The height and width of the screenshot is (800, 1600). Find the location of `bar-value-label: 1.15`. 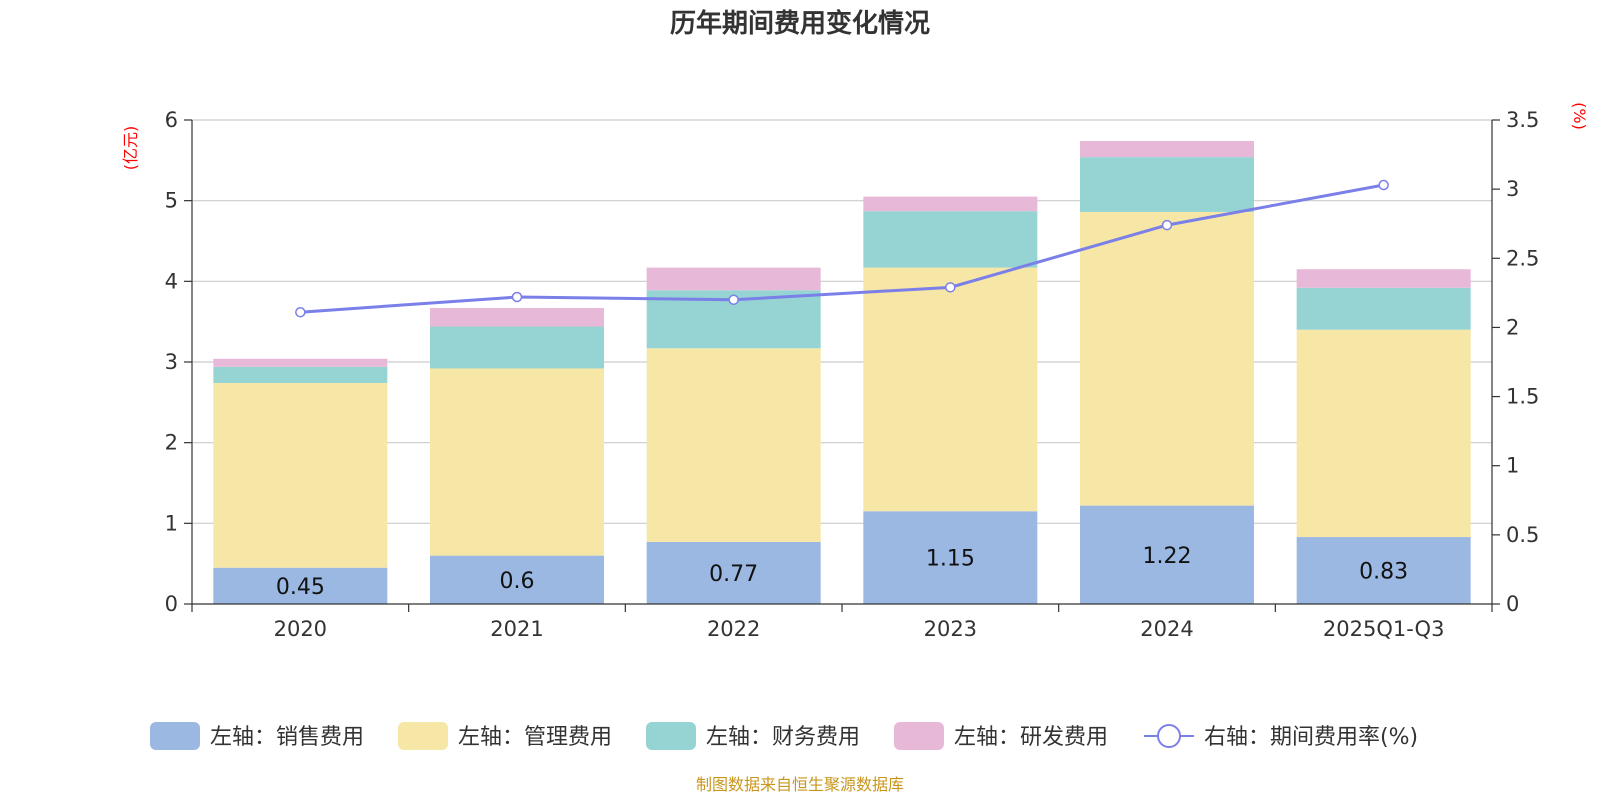

bar-value-label: 1.15 is located at coordinates (950, 559).